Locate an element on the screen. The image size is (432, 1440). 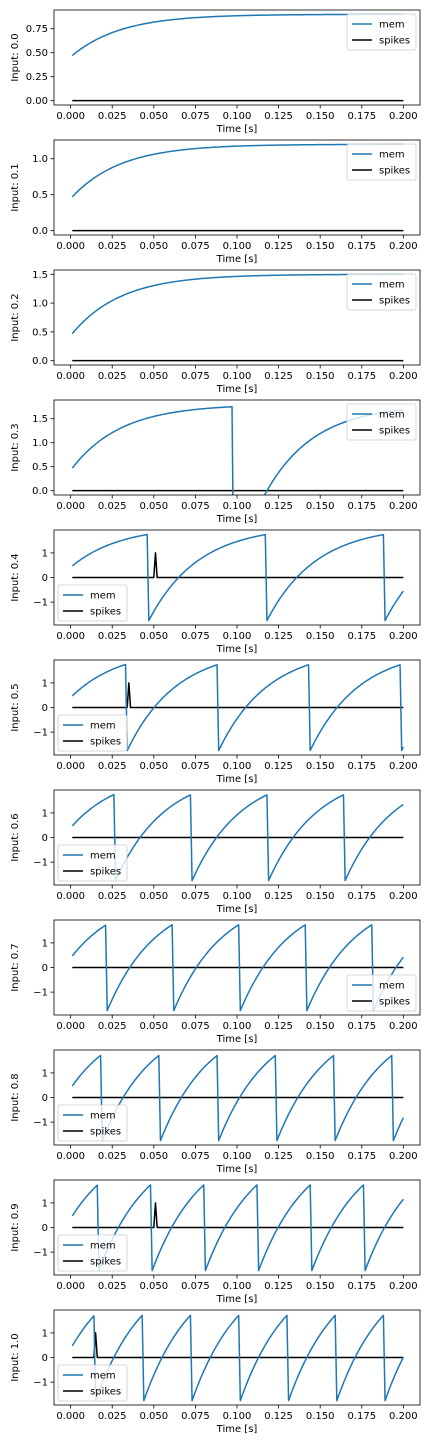
y-axis-label: Input: 0.5 is located at coordinates (15, 707).